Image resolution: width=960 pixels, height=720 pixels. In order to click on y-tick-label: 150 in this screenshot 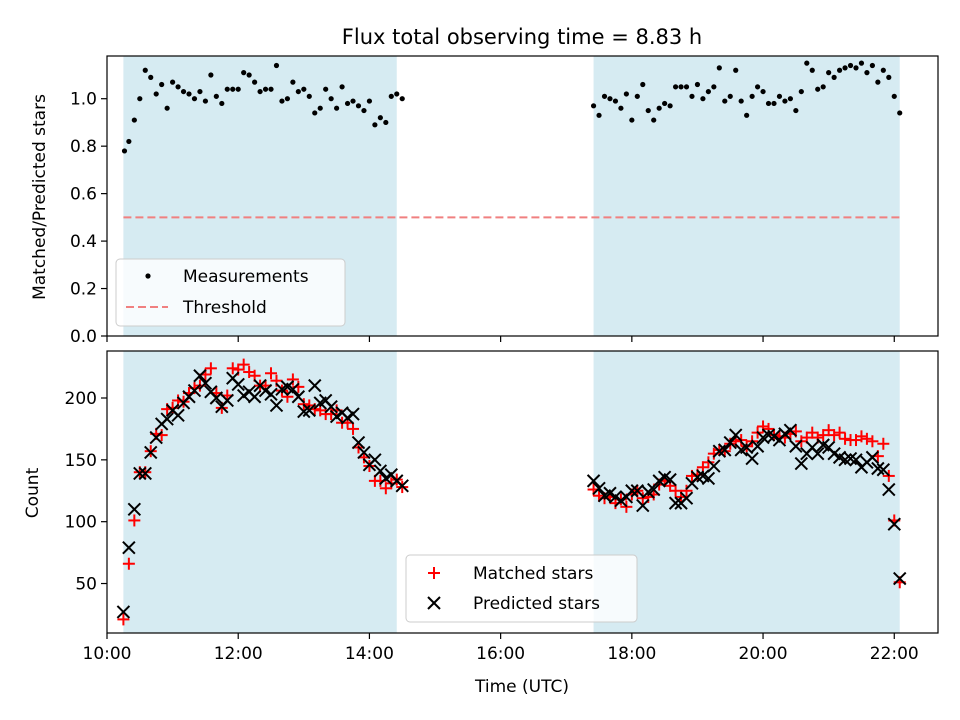, I will do `click(81, 461)`.